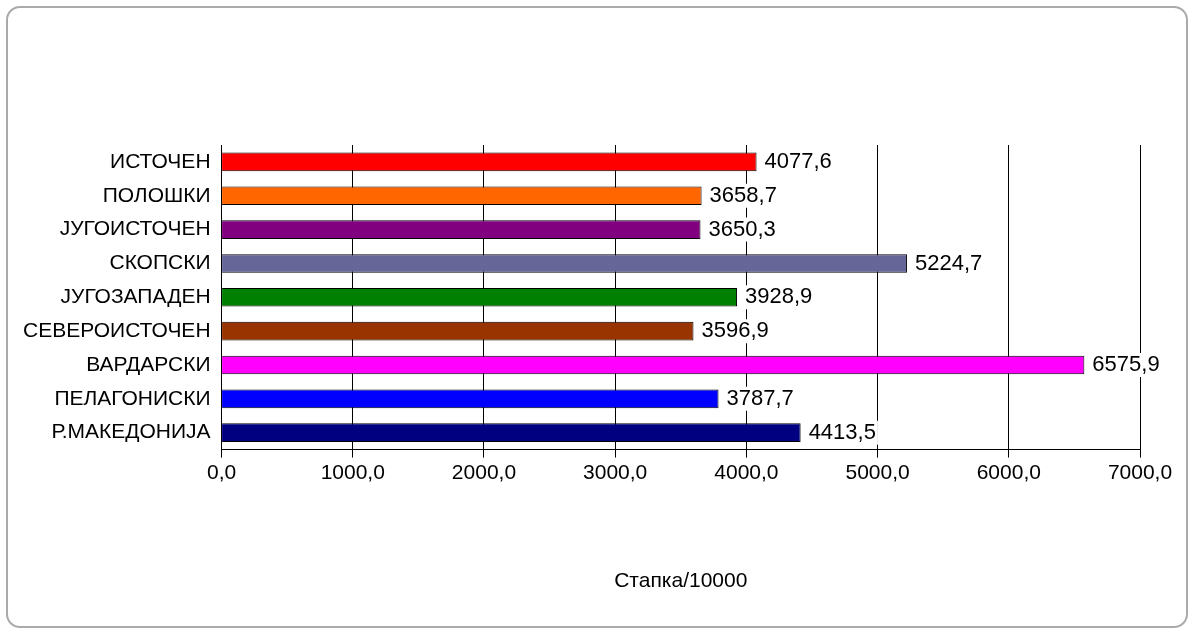 The image size is (1198, 636). What do you see at coordinates (743, 194) in the screenshot?
I see `data-label: 3658,7` at bounding box center [743, 194].